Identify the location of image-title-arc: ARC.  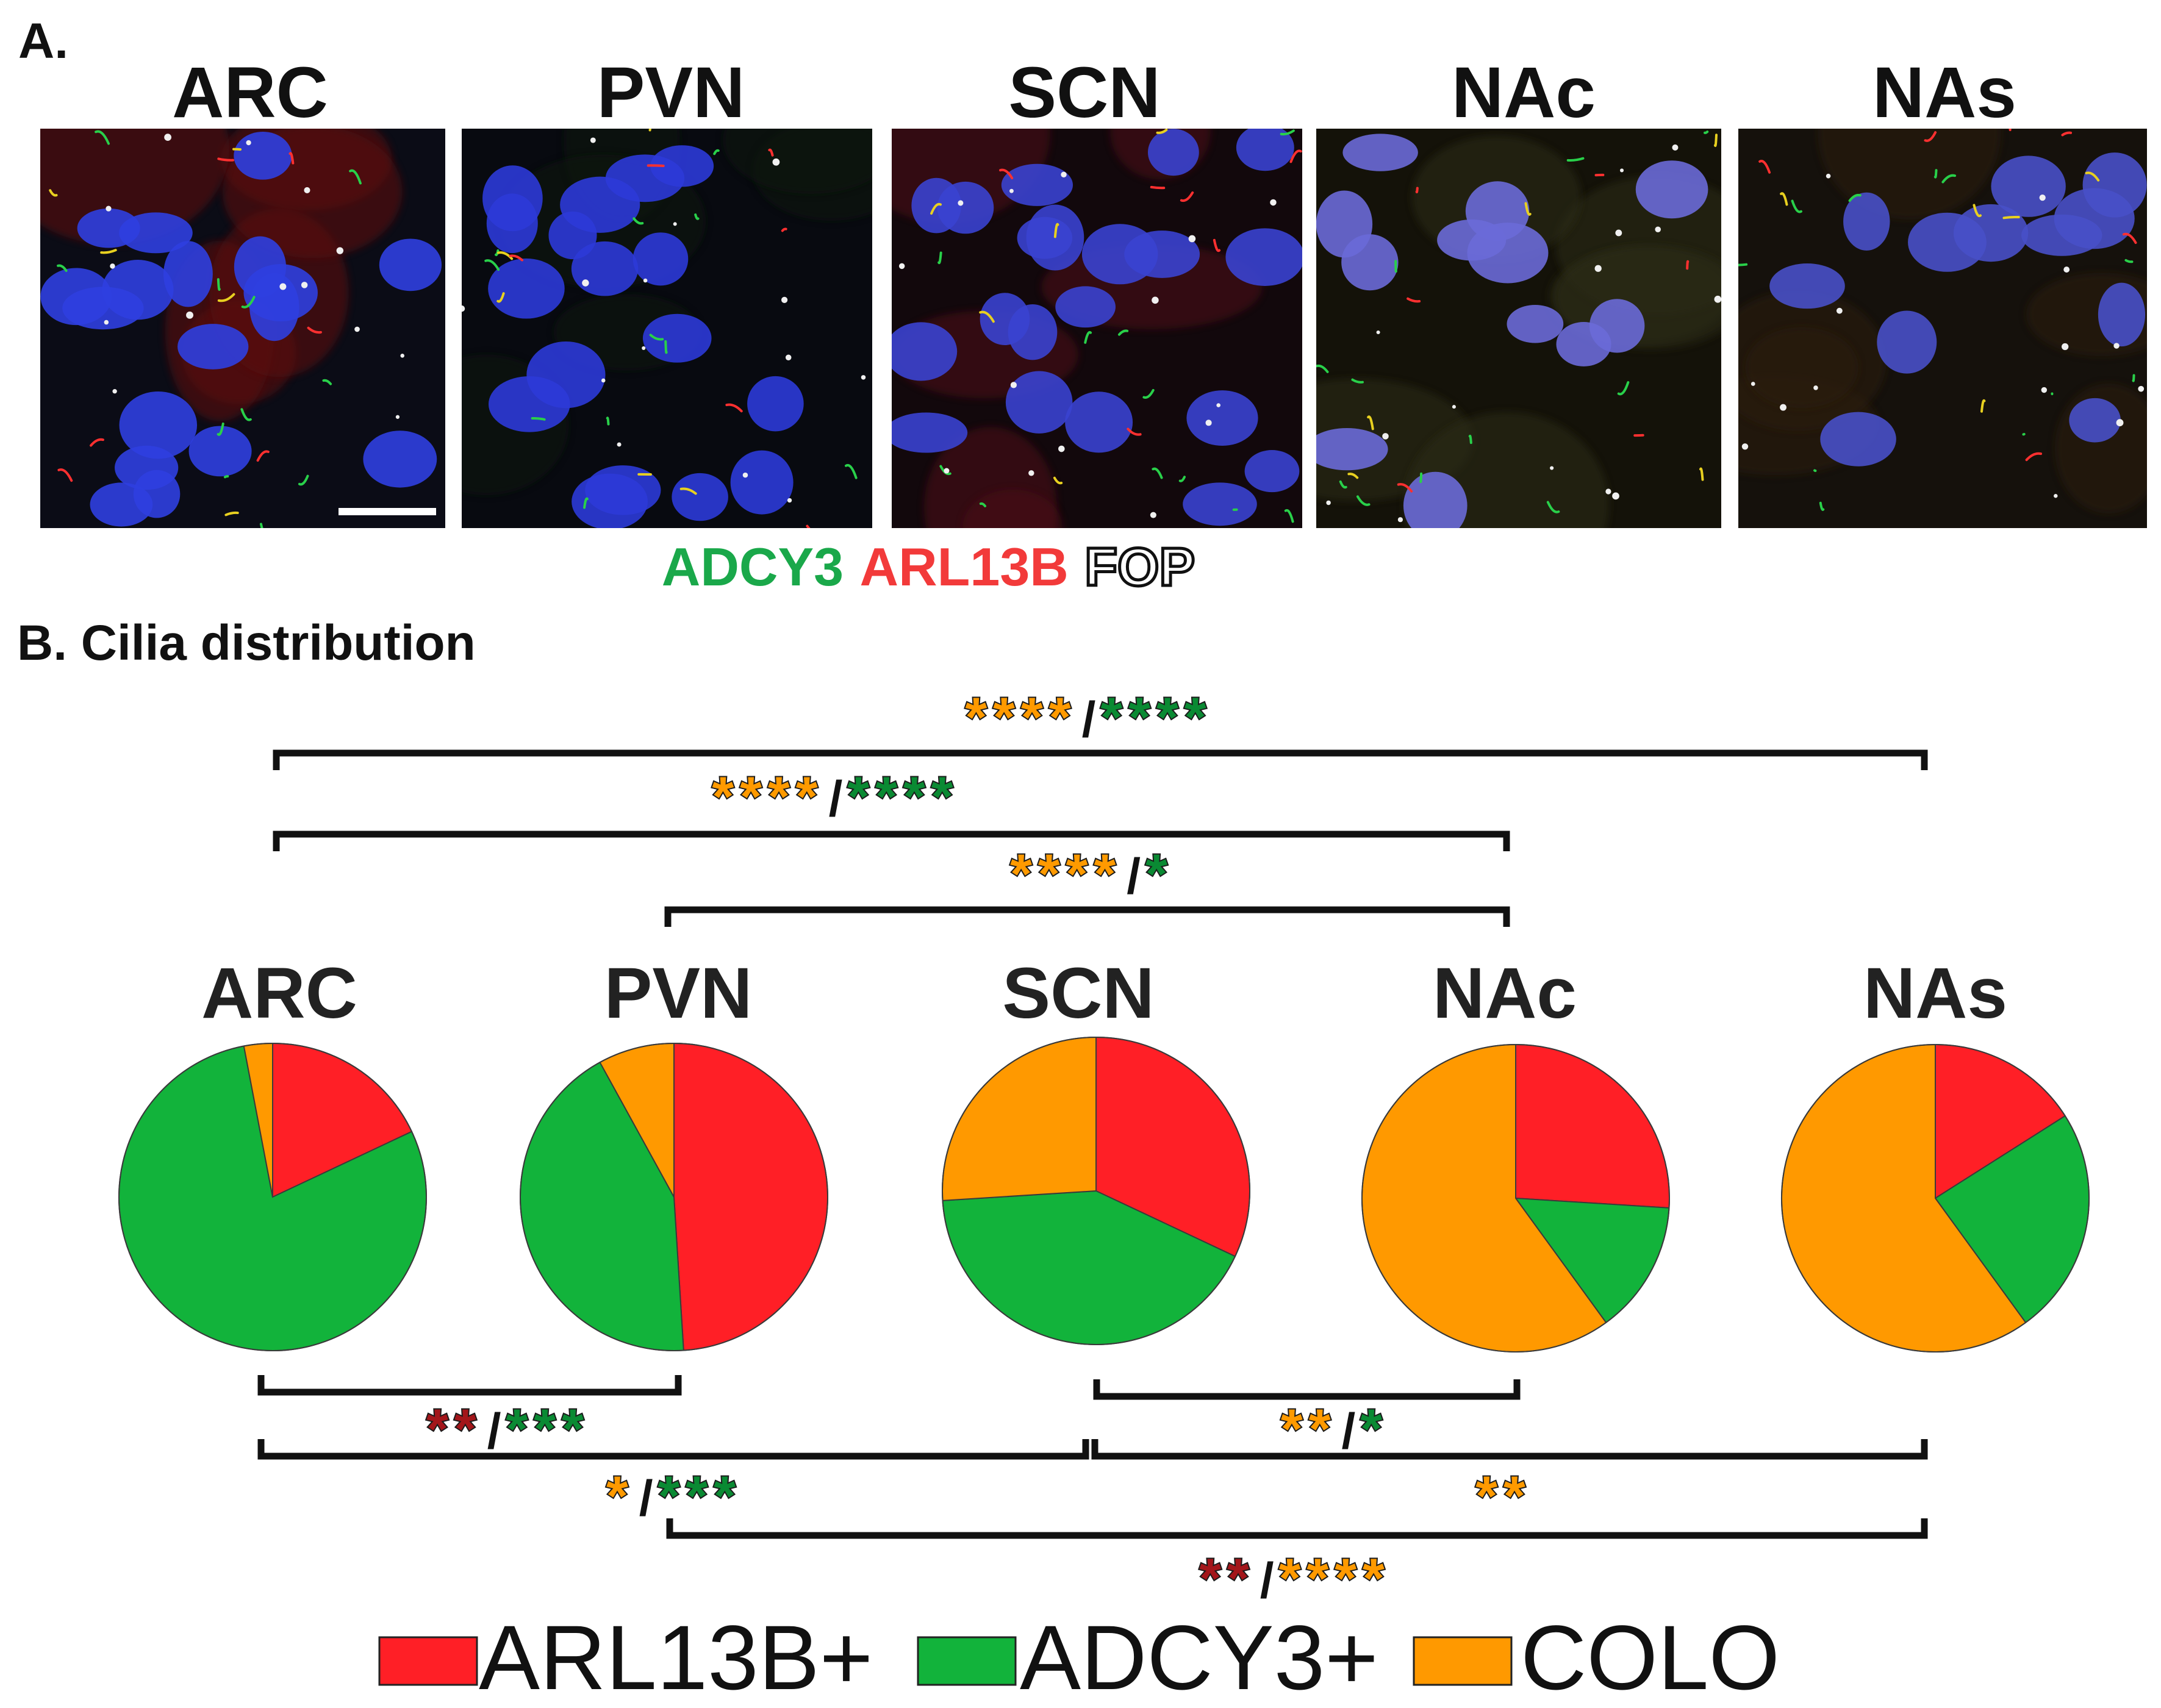
(250, 93).